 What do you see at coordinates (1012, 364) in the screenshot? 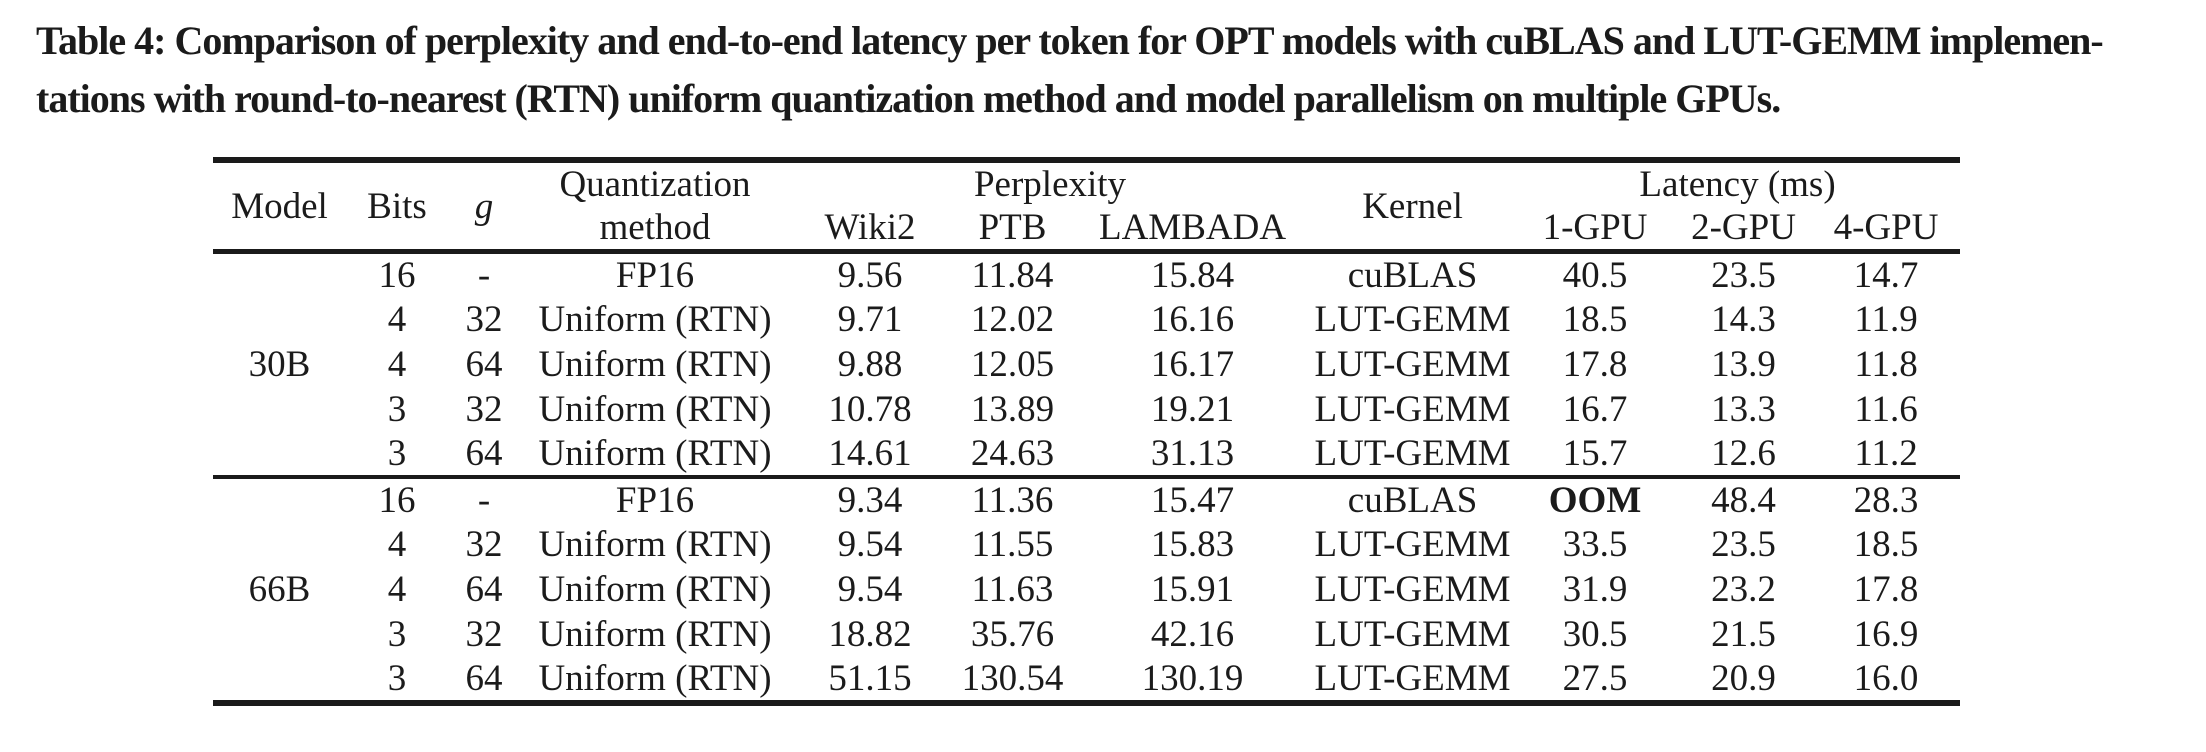
I see `cell-ptb: 12.05` at bounding box center [1012, 364].